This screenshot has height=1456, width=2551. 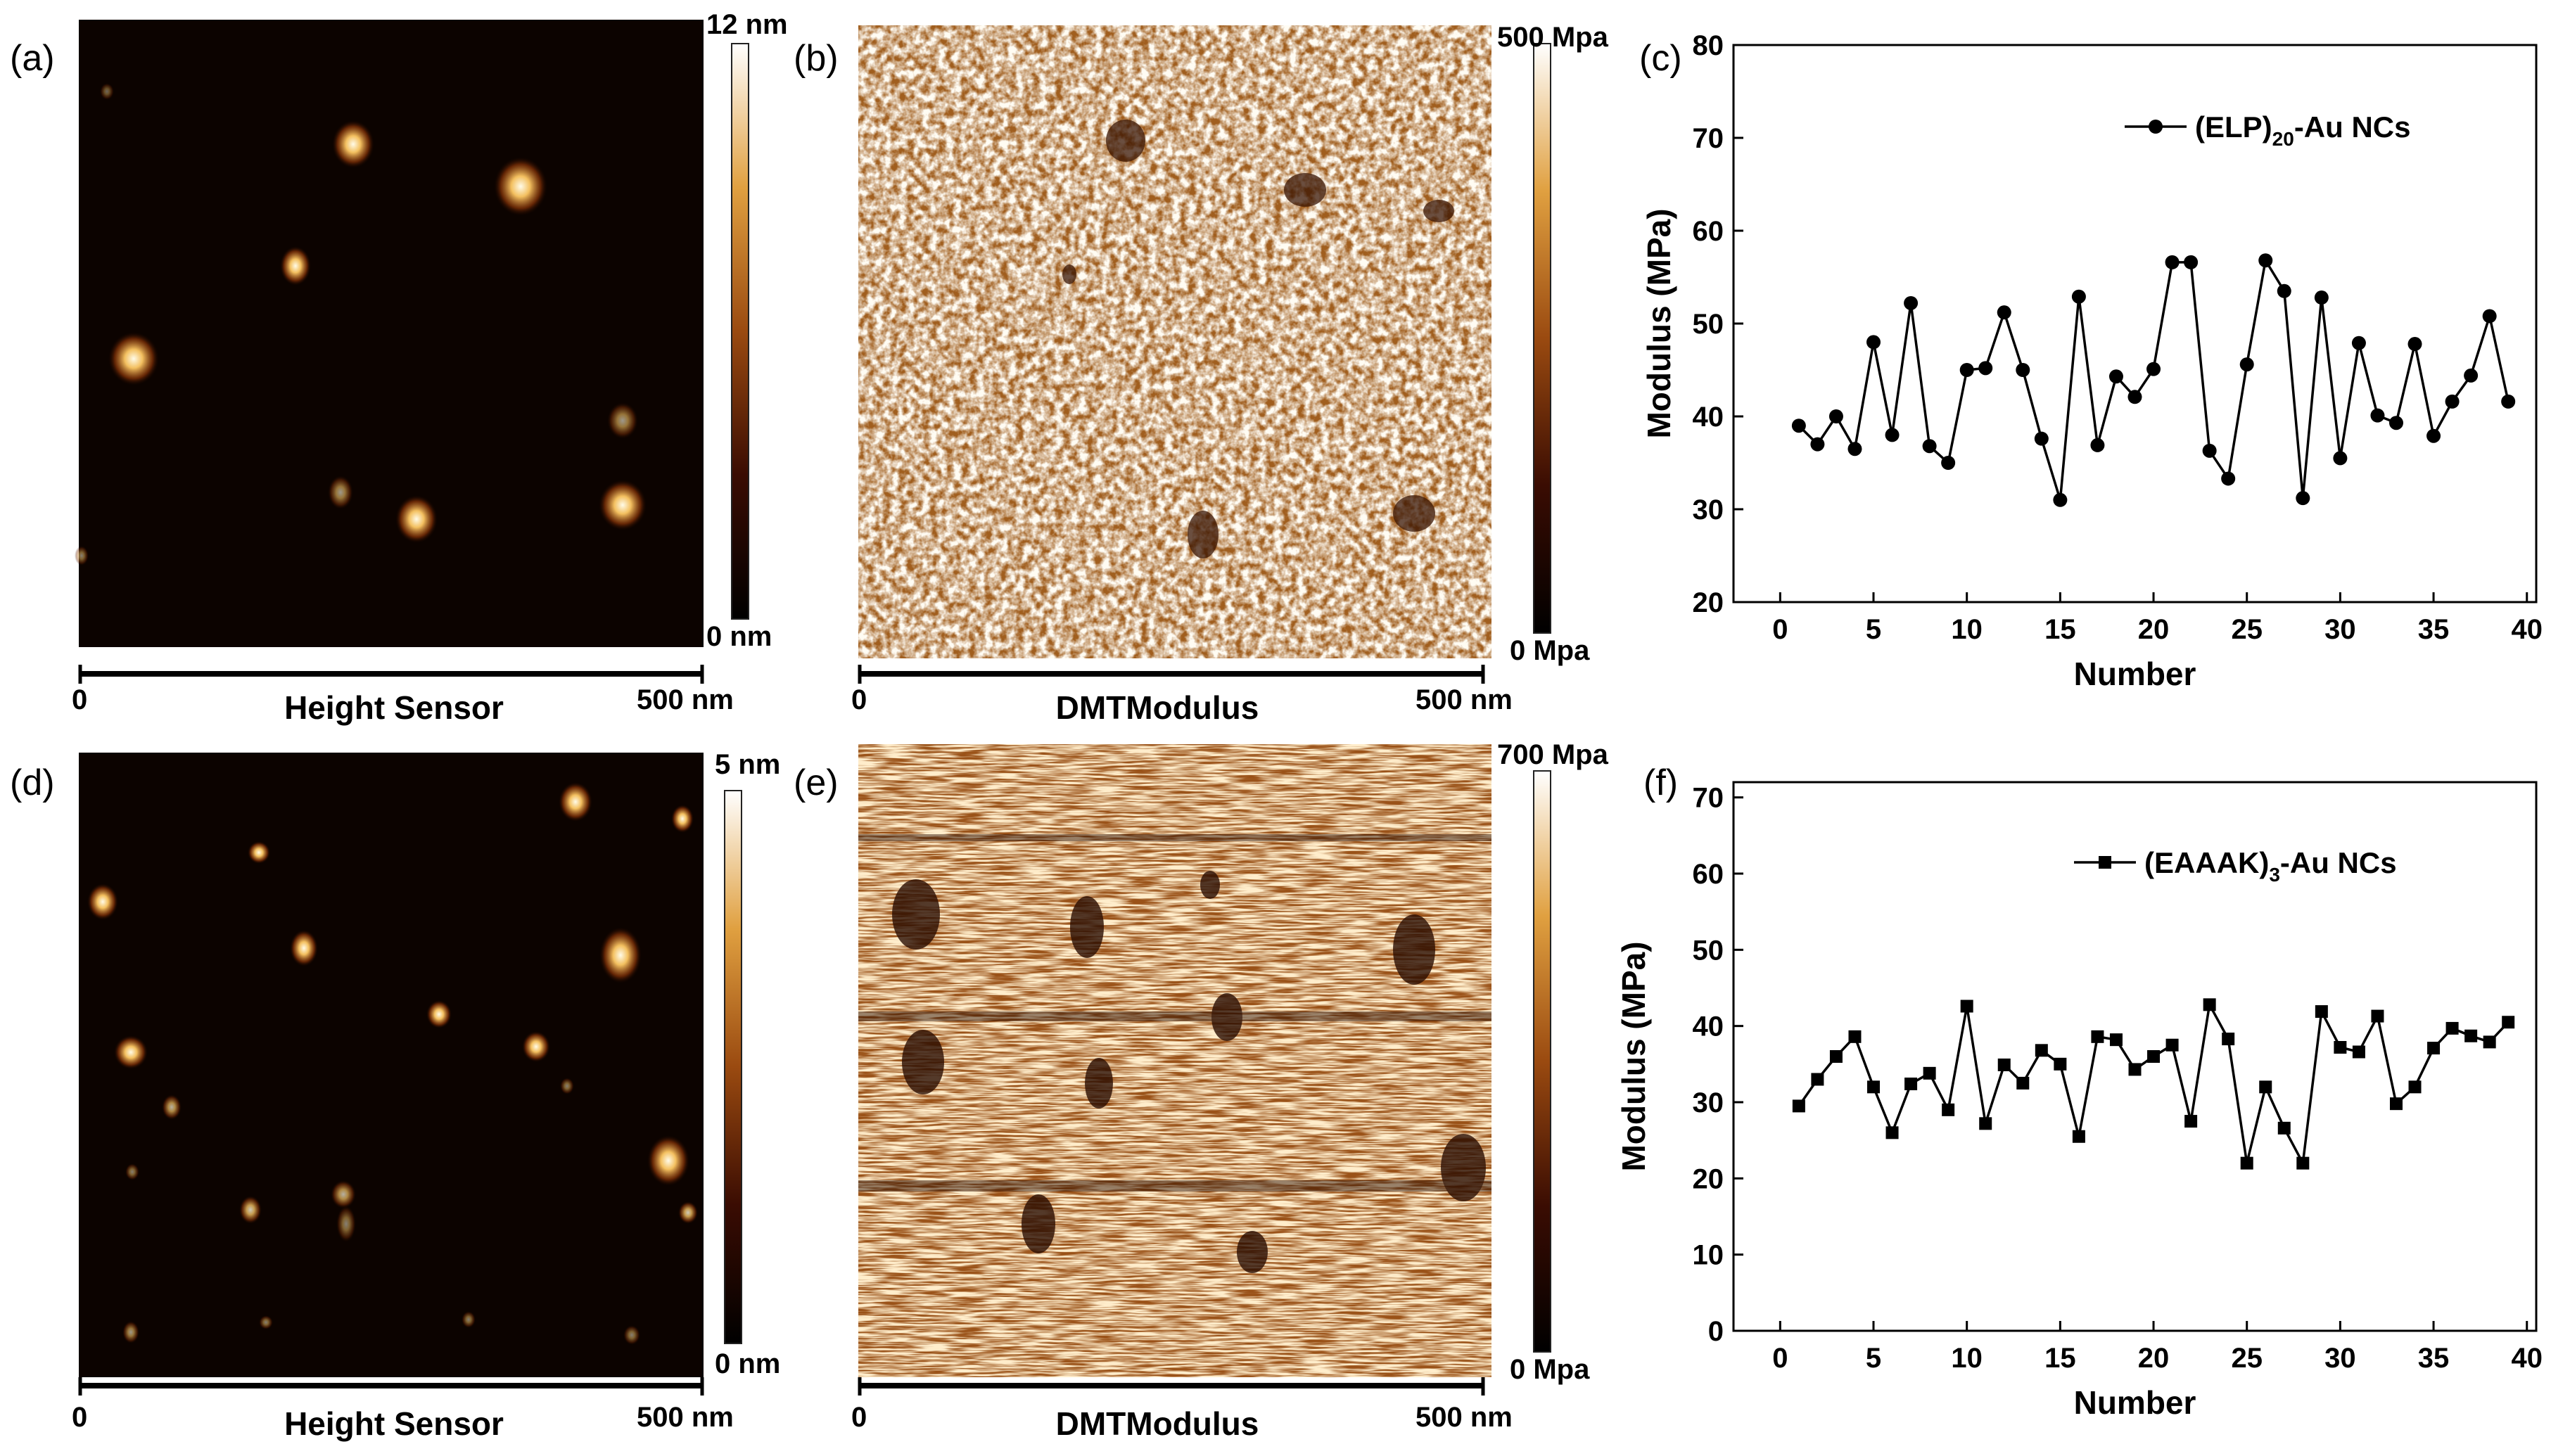 I want to click on y-tick-label: 0, so click(x=1716, y=1331).